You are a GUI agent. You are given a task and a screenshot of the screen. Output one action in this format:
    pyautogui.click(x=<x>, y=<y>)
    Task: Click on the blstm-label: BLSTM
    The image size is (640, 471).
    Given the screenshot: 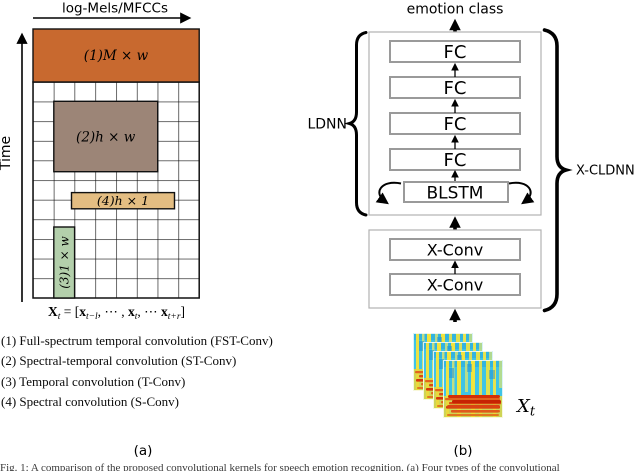 What is the action you would take?
    pyautogui.click(x=455, y=194)
    